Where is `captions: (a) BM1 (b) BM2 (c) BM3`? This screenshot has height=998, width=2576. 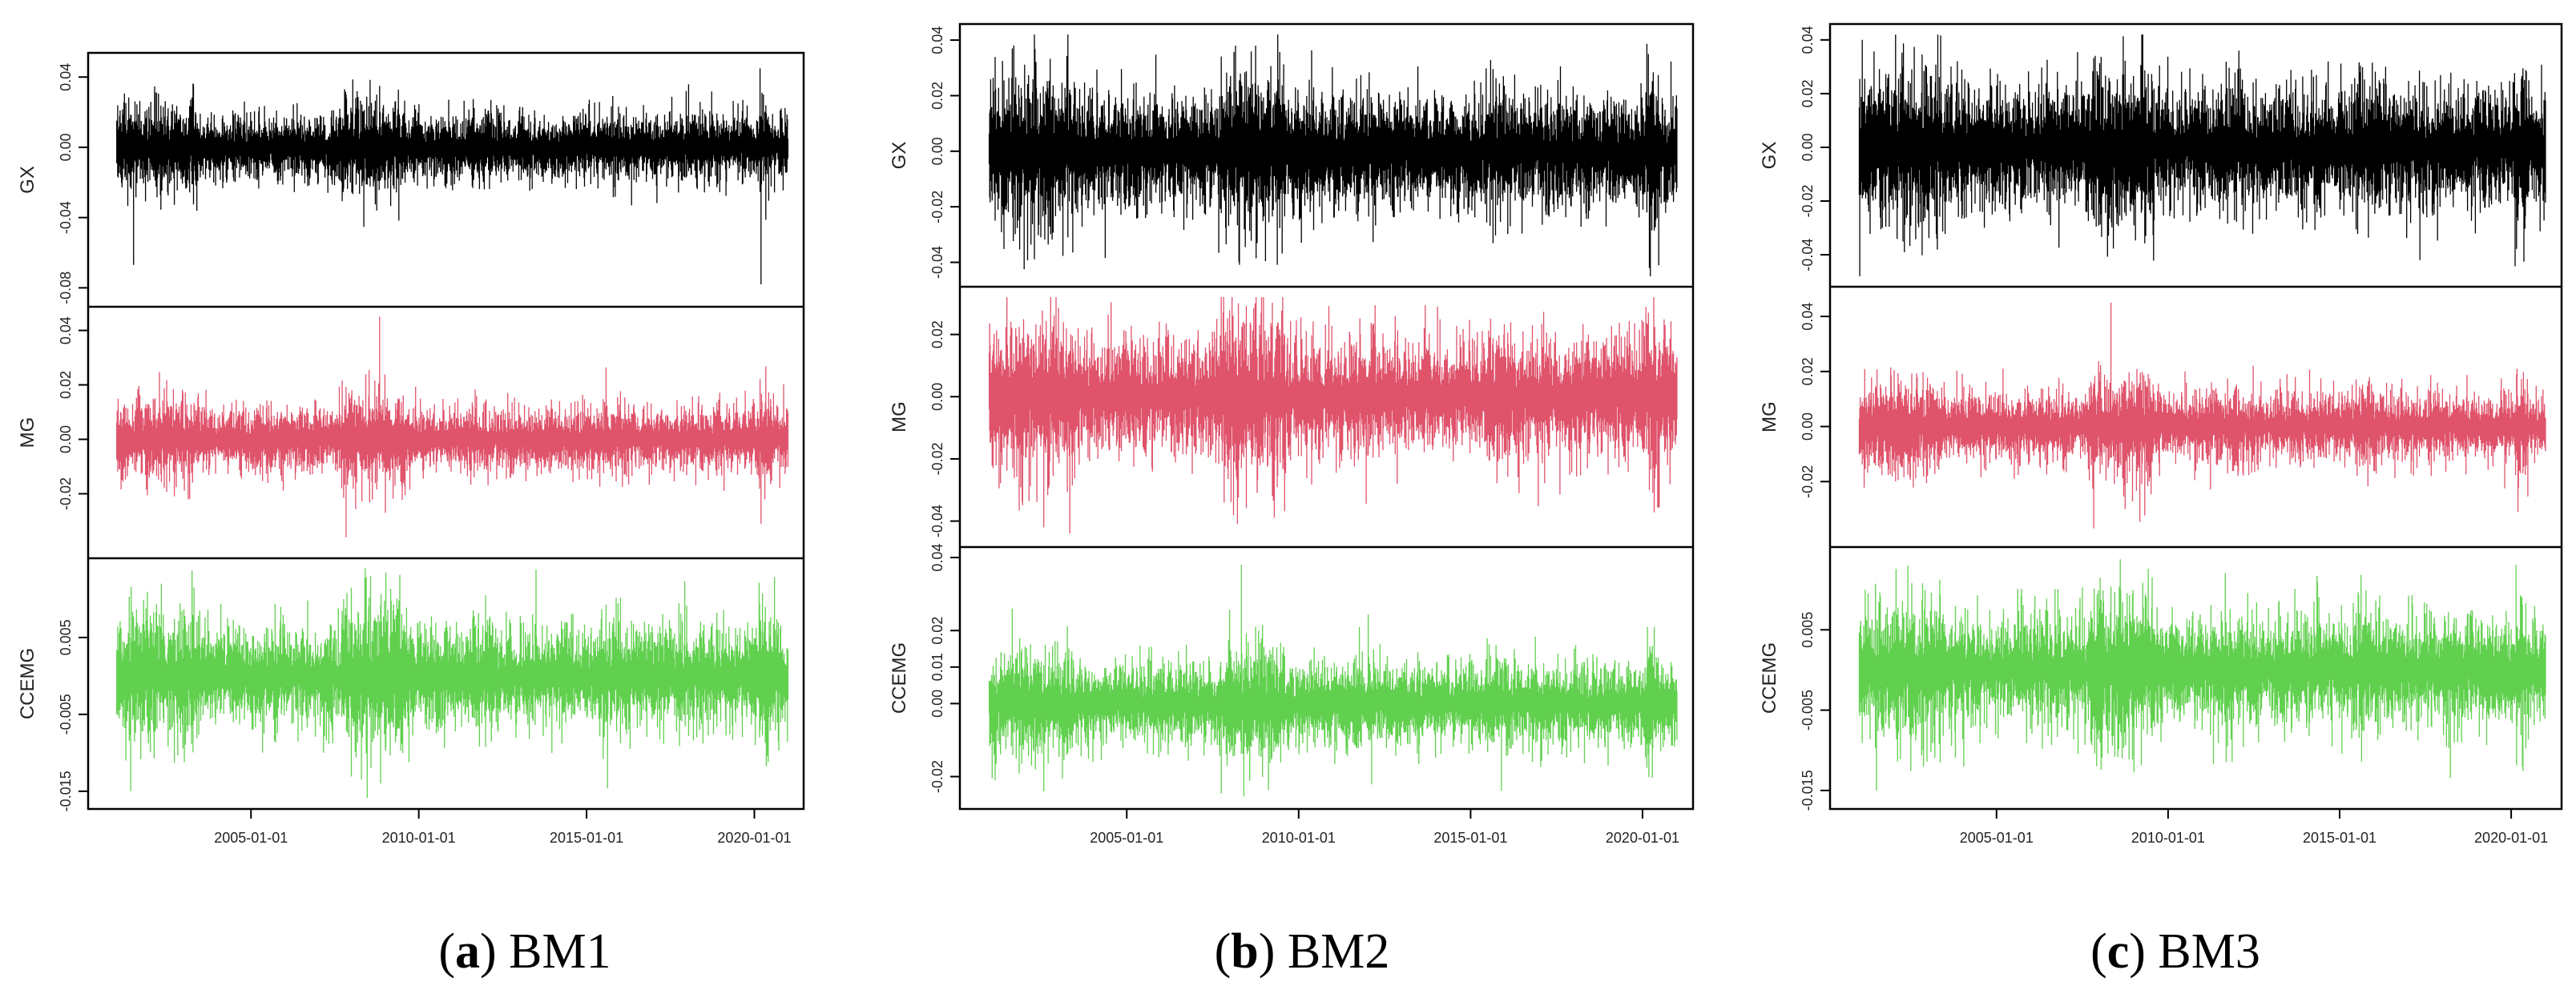 captions: (a) BM1 (b) BM2 (c) BM3 is located at coordinates (1349, 952).